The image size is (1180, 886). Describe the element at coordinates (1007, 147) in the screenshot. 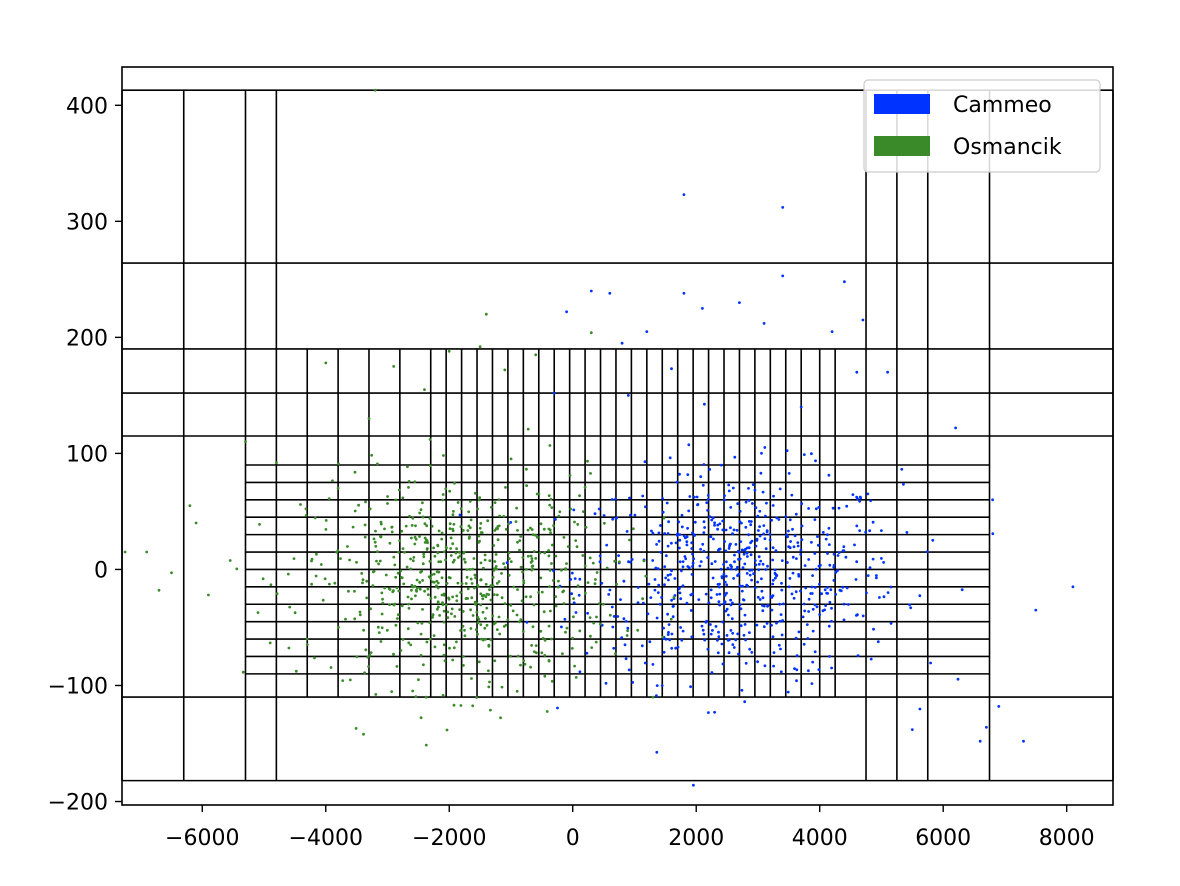

I see `legend-label-osmancik: Osmancik` at that location.